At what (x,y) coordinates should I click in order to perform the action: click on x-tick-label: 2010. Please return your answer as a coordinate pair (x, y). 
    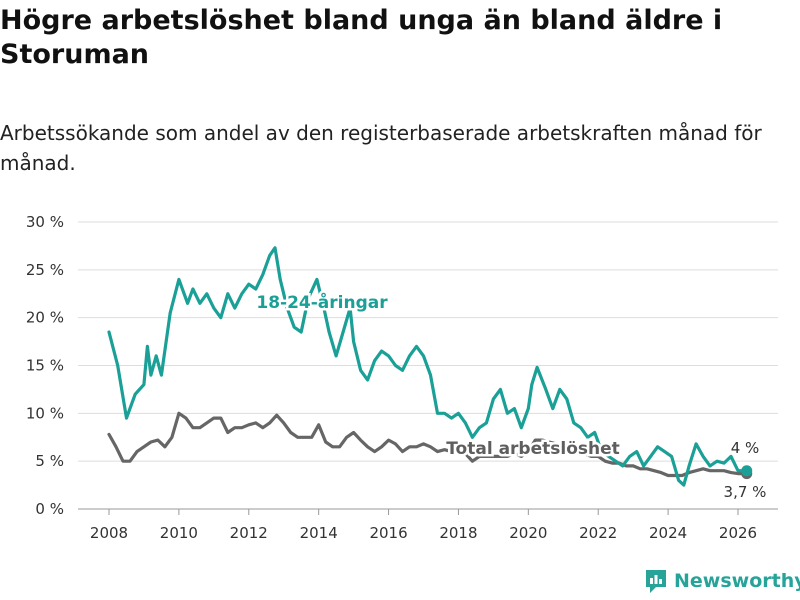
    Looking at the image, I should click on (179, 533).